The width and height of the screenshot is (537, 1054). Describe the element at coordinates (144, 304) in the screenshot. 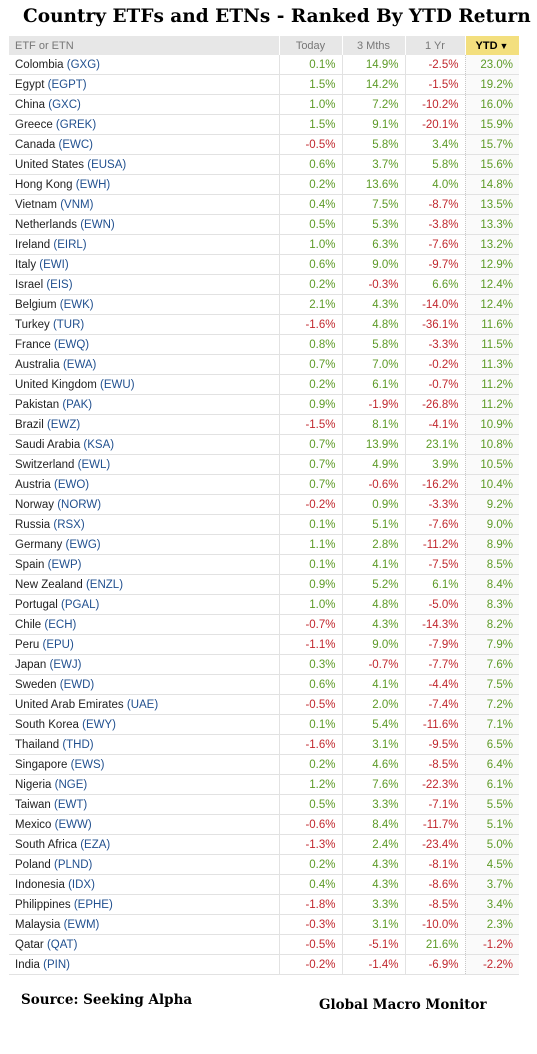

I see `etf-name-cell: Belgium (EWK)` at that location.